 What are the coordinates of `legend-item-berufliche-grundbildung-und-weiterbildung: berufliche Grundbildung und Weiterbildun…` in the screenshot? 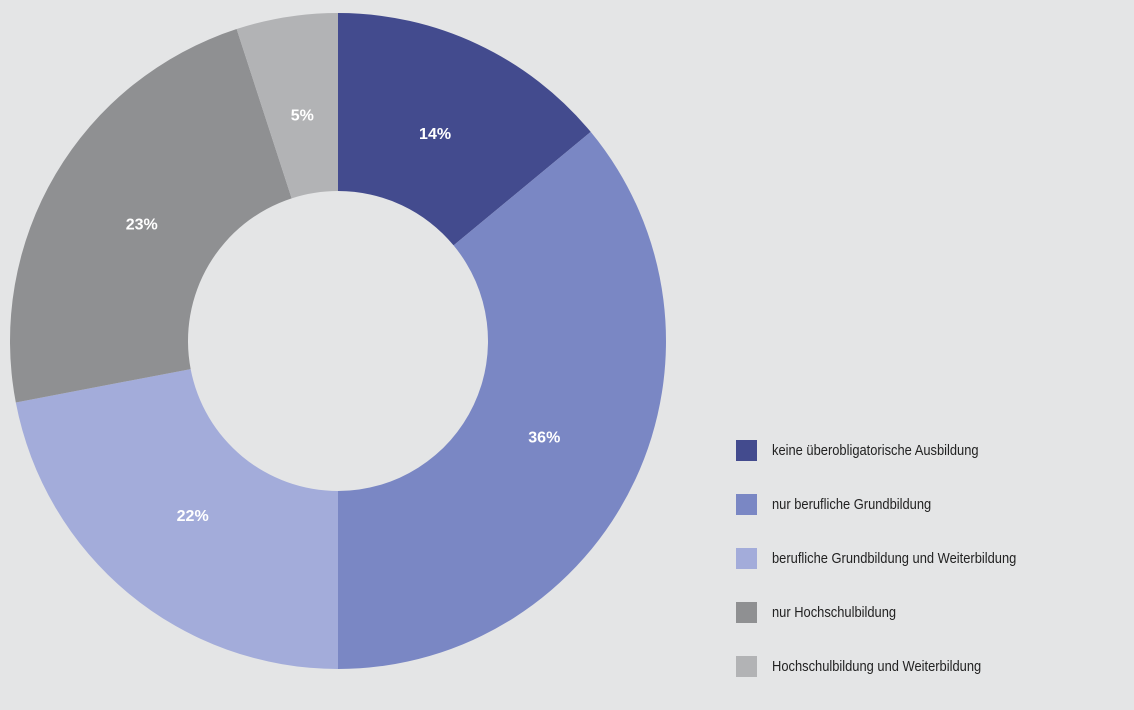 It's located at (935, 558).